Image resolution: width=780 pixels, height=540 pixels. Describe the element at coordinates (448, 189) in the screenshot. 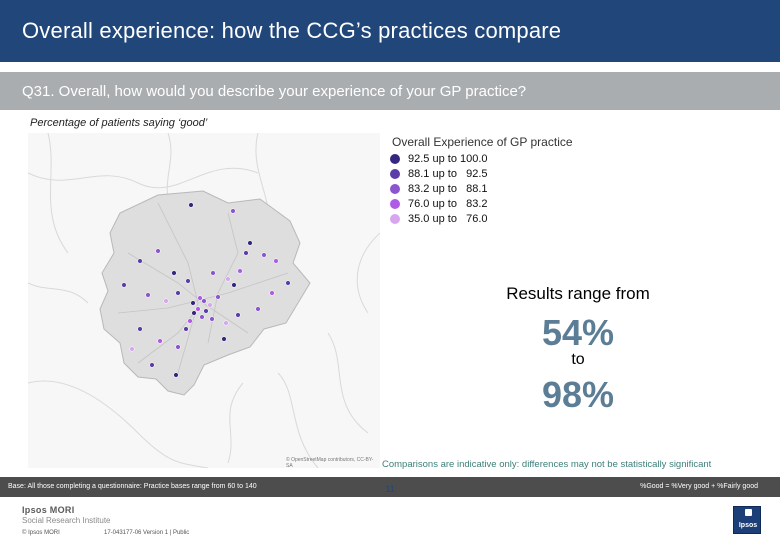

I see `legend-label: 83.2 up to 88.1` at that location.